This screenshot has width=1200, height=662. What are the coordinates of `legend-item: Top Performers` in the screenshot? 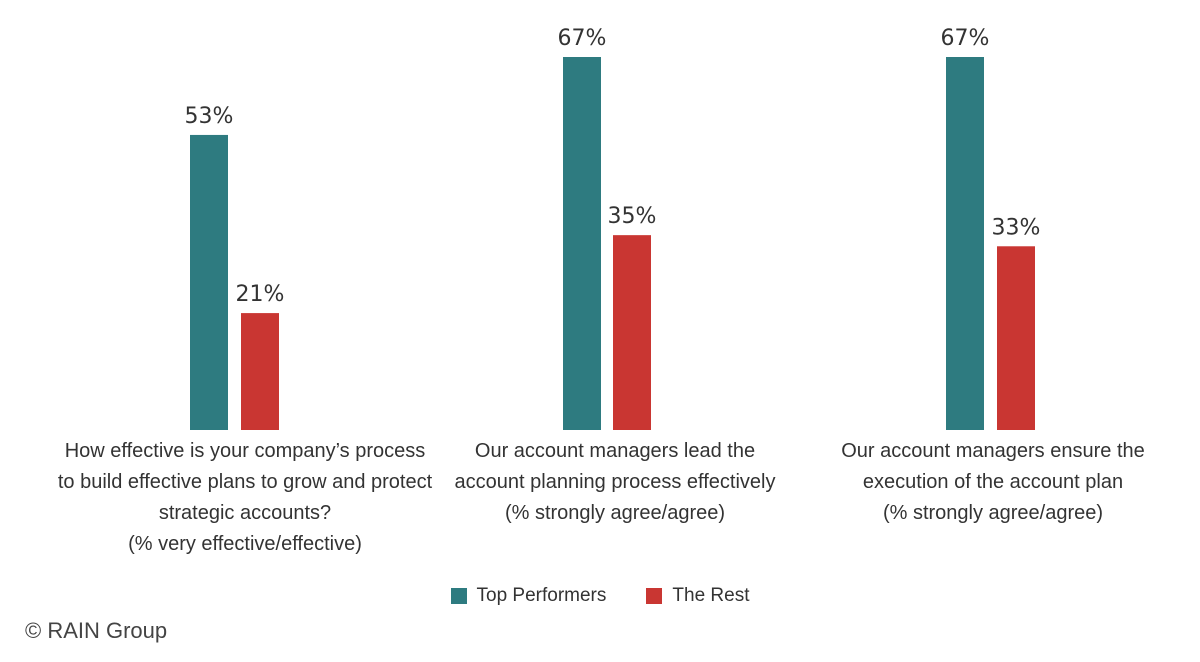 It's located at (528, 596).